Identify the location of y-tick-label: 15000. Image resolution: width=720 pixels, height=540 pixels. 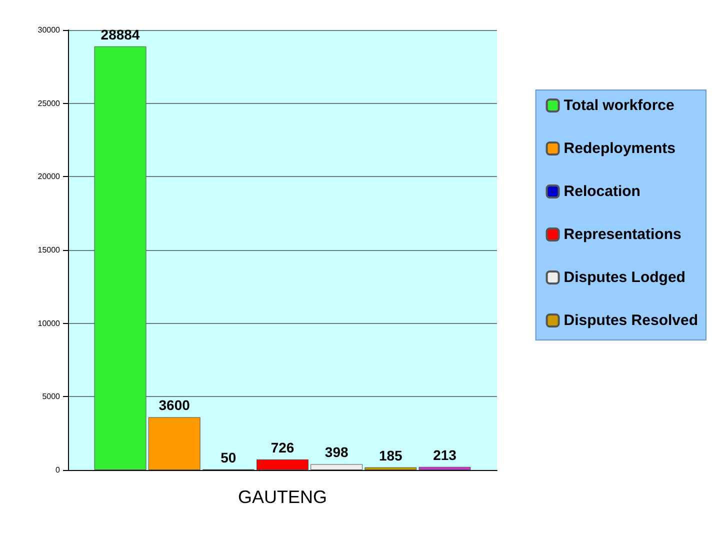
(49, 250).